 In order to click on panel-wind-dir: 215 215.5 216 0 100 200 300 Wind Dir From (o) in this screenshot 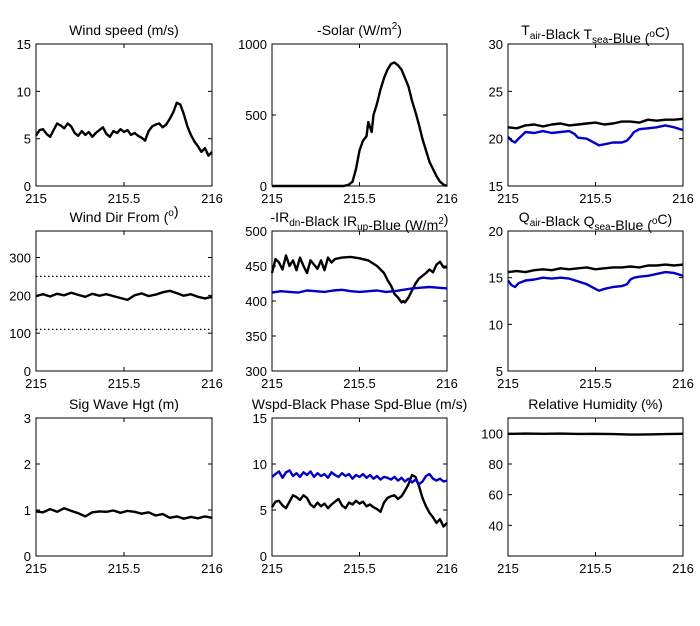, I will do `click(116, 297)`.